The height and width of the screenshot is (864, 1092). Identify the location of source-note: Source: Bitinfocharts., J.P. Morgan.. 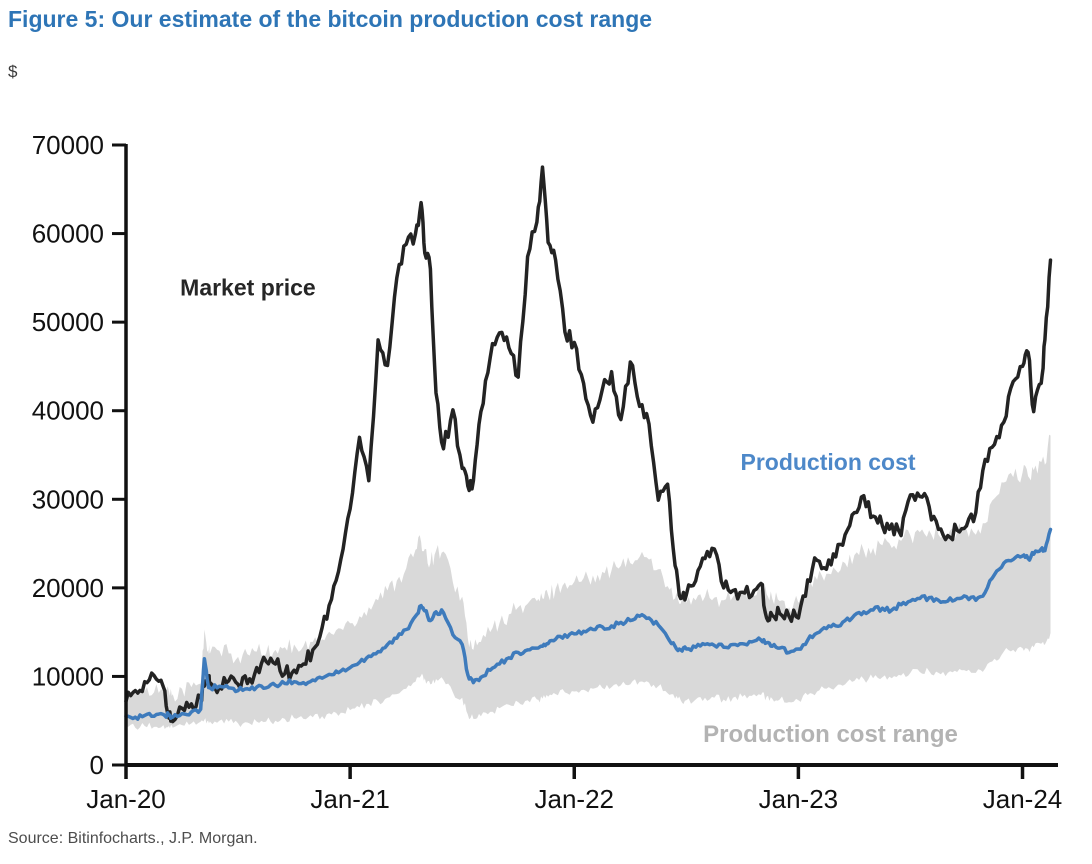
(133, 838).